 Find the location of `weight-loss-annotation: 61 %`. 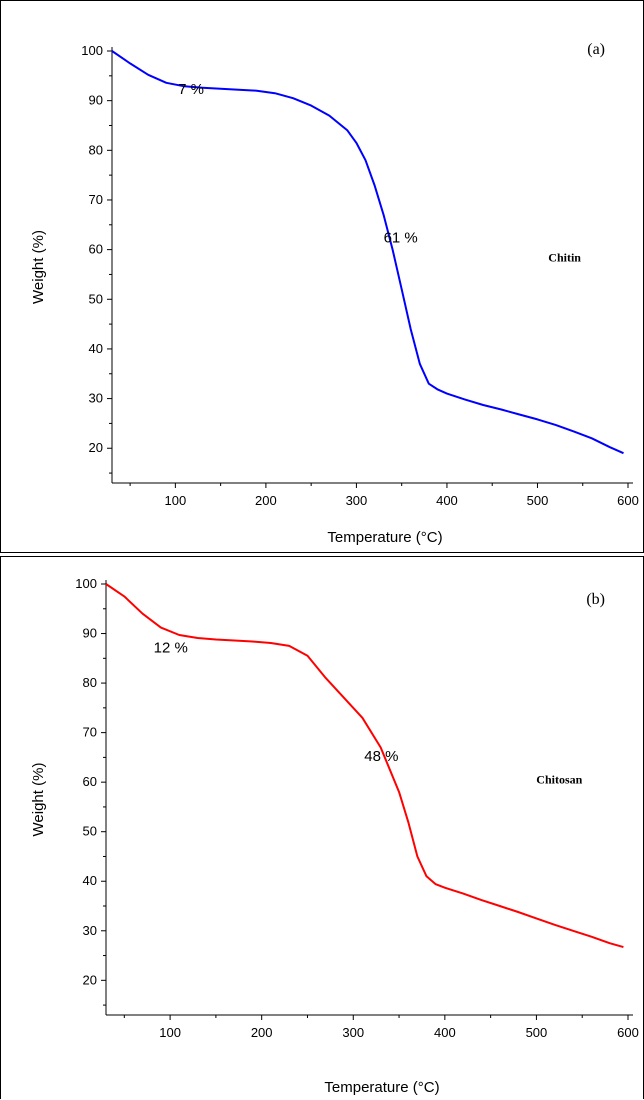

weight-loss-annotation: 61 % is located at coordinates (401, 238).